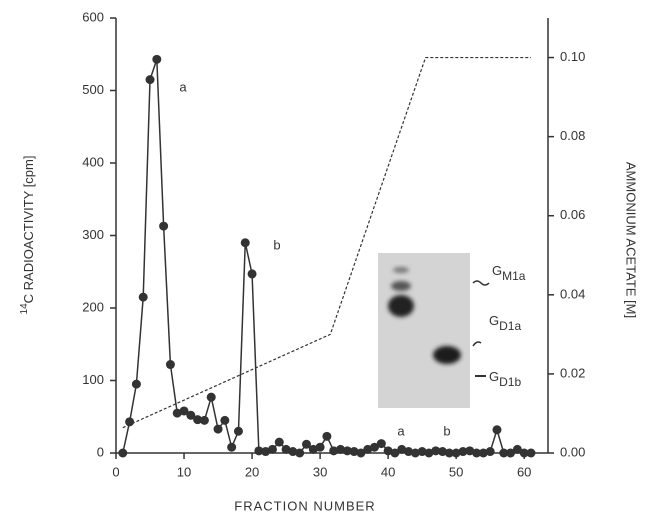 This screenshot has width=646, height=516. I want to click on y-tick-label: 600, so click(93, 16).